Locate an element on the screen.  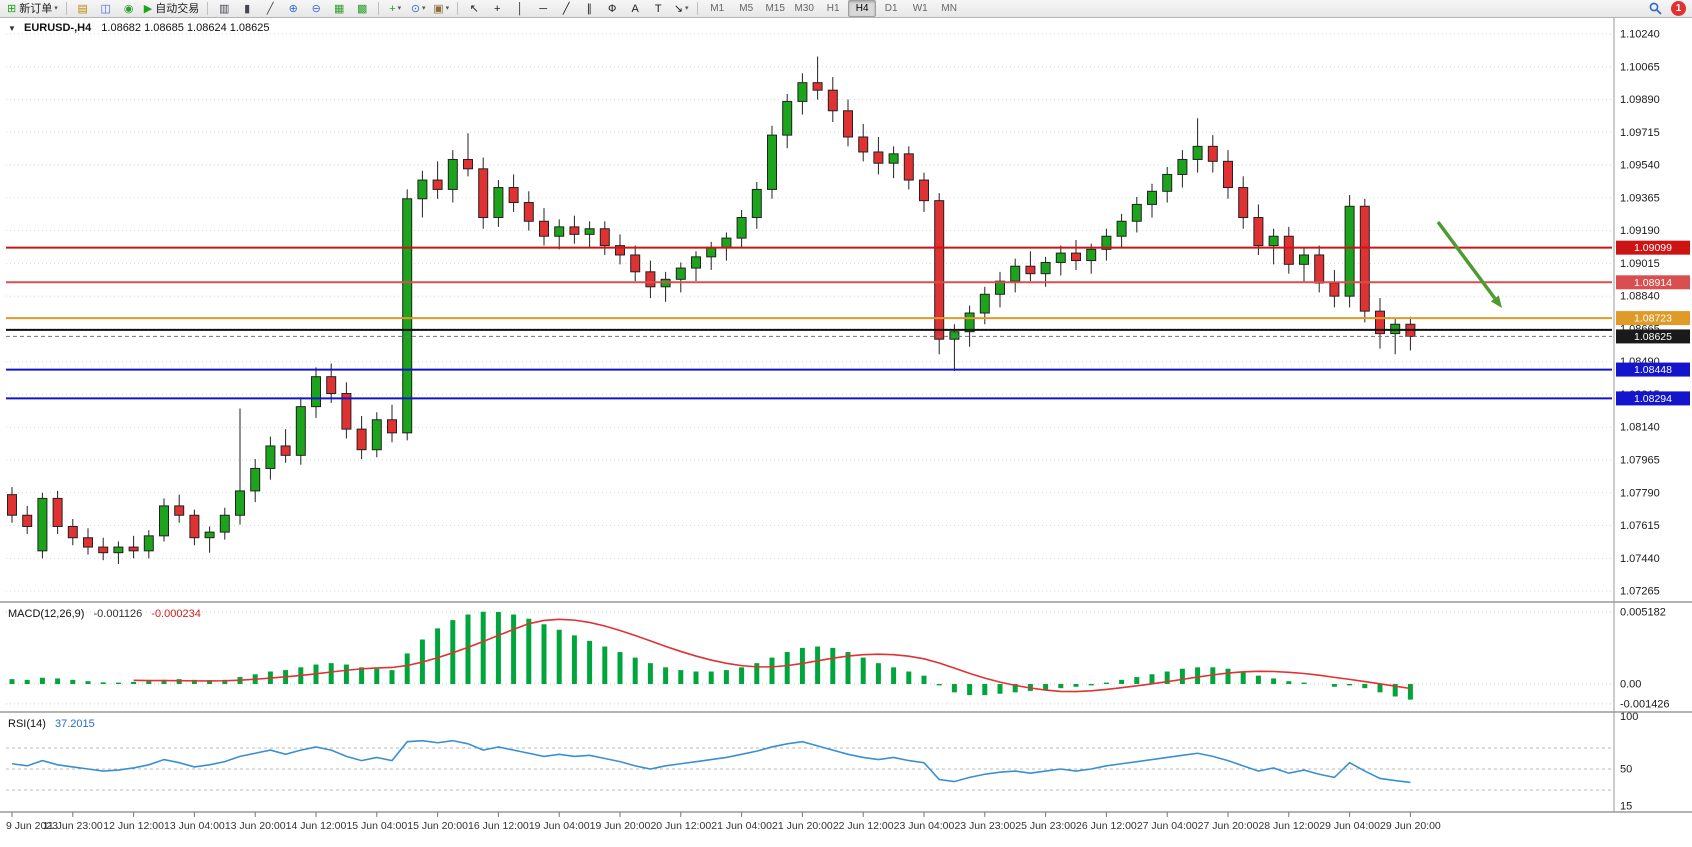
timeframe-button-h1: H1 is located at coordinates (833, 8).